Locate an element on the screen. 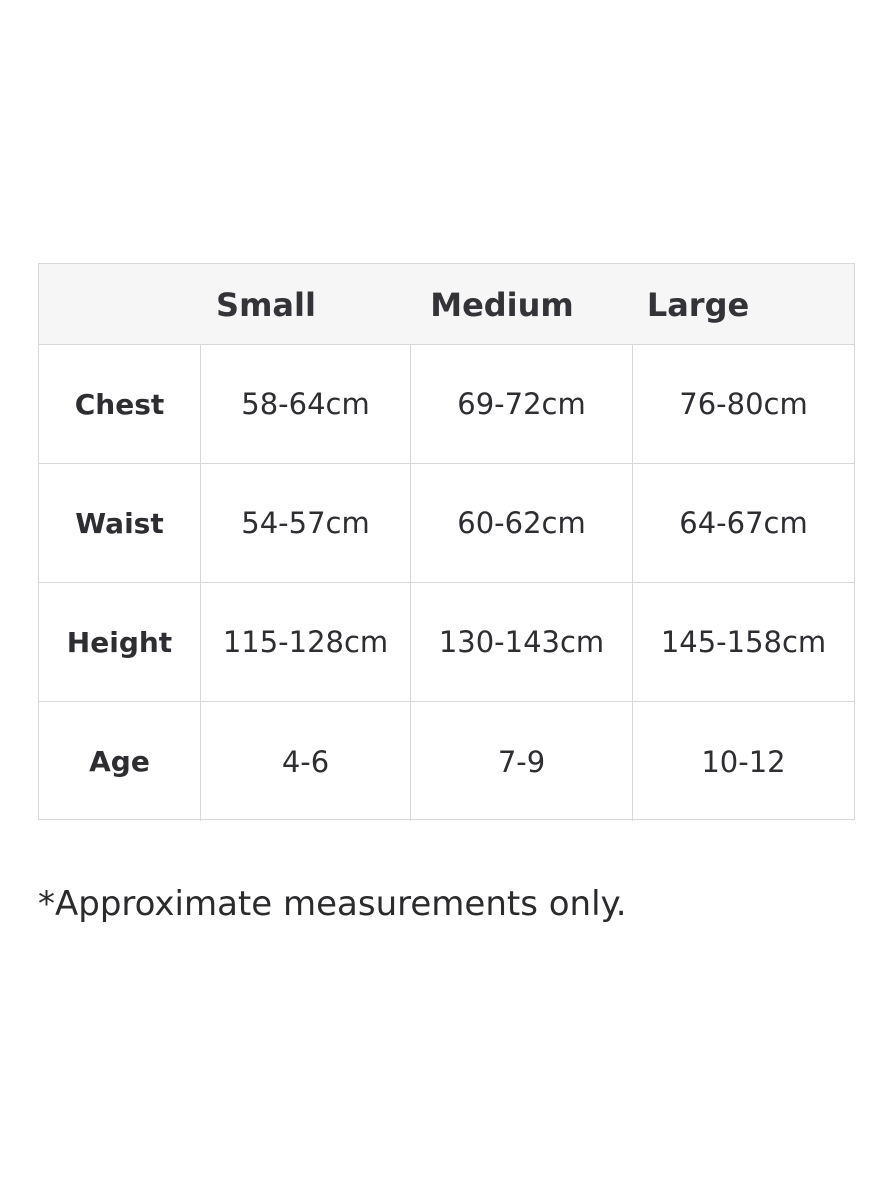 The height and width of the screenshot is (1200, 889). table-cell: 10-12 is located at coordinates (743, 761).